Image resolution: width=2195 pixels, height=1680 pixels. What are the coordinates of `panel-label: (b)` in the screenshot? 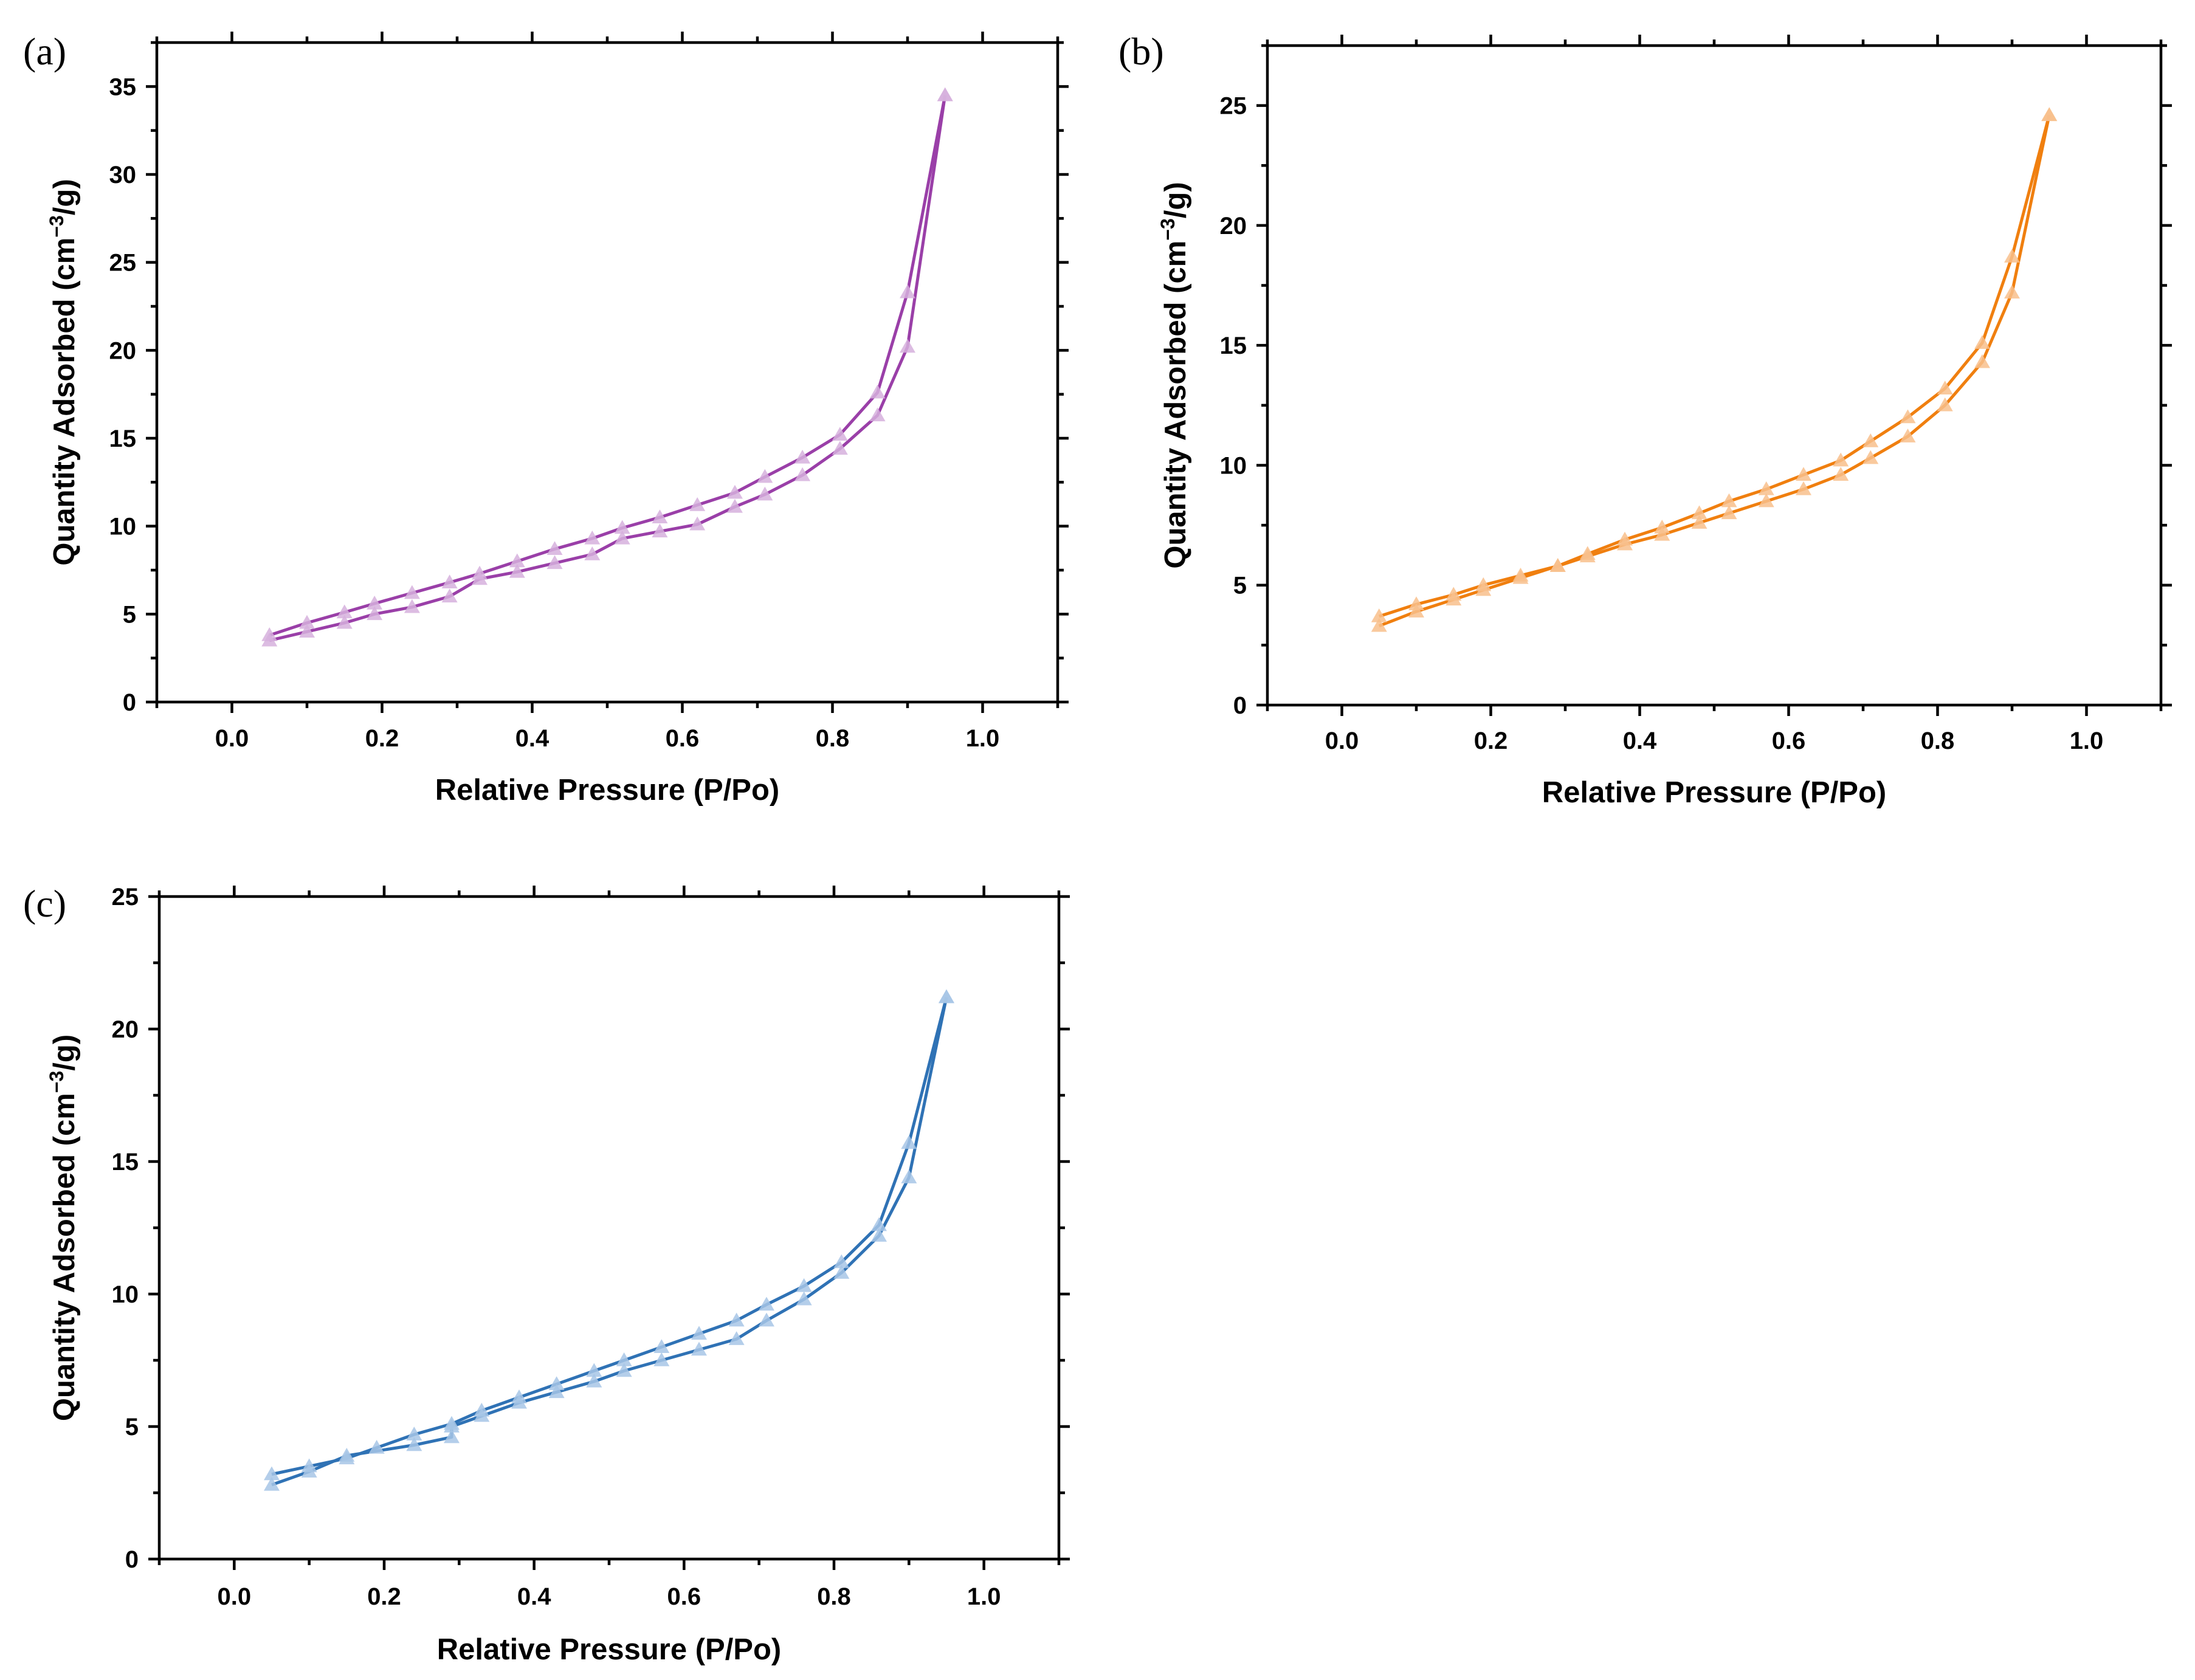 It's located at (1141, 51).